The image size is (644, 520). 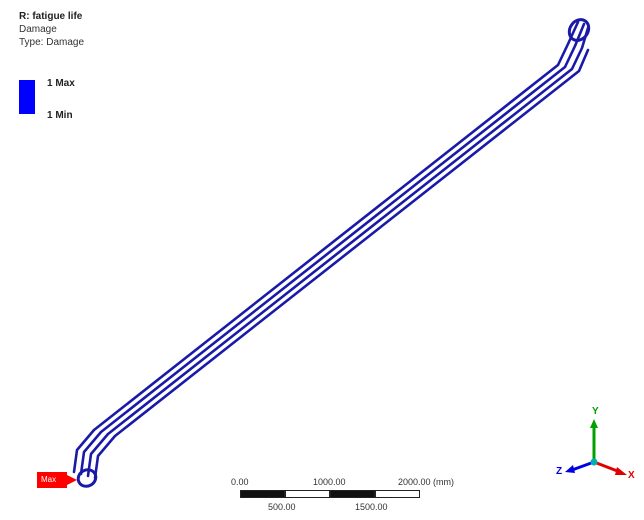 What do you see at coordinates (72, 480) in the screenshot?
I see `max-probe-pointer` at bounding box center [72, 480].